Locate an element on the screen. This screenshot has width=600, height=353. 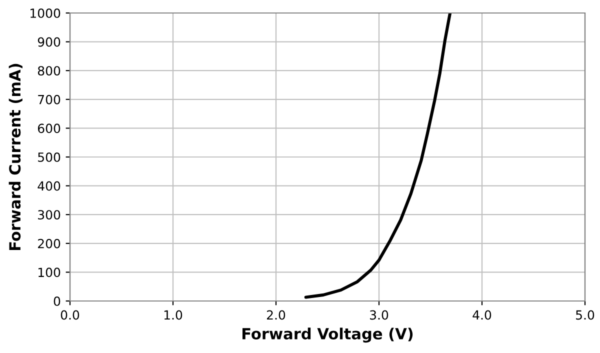
x-tick-label: 4.0 is located at coordinates (482, 315).